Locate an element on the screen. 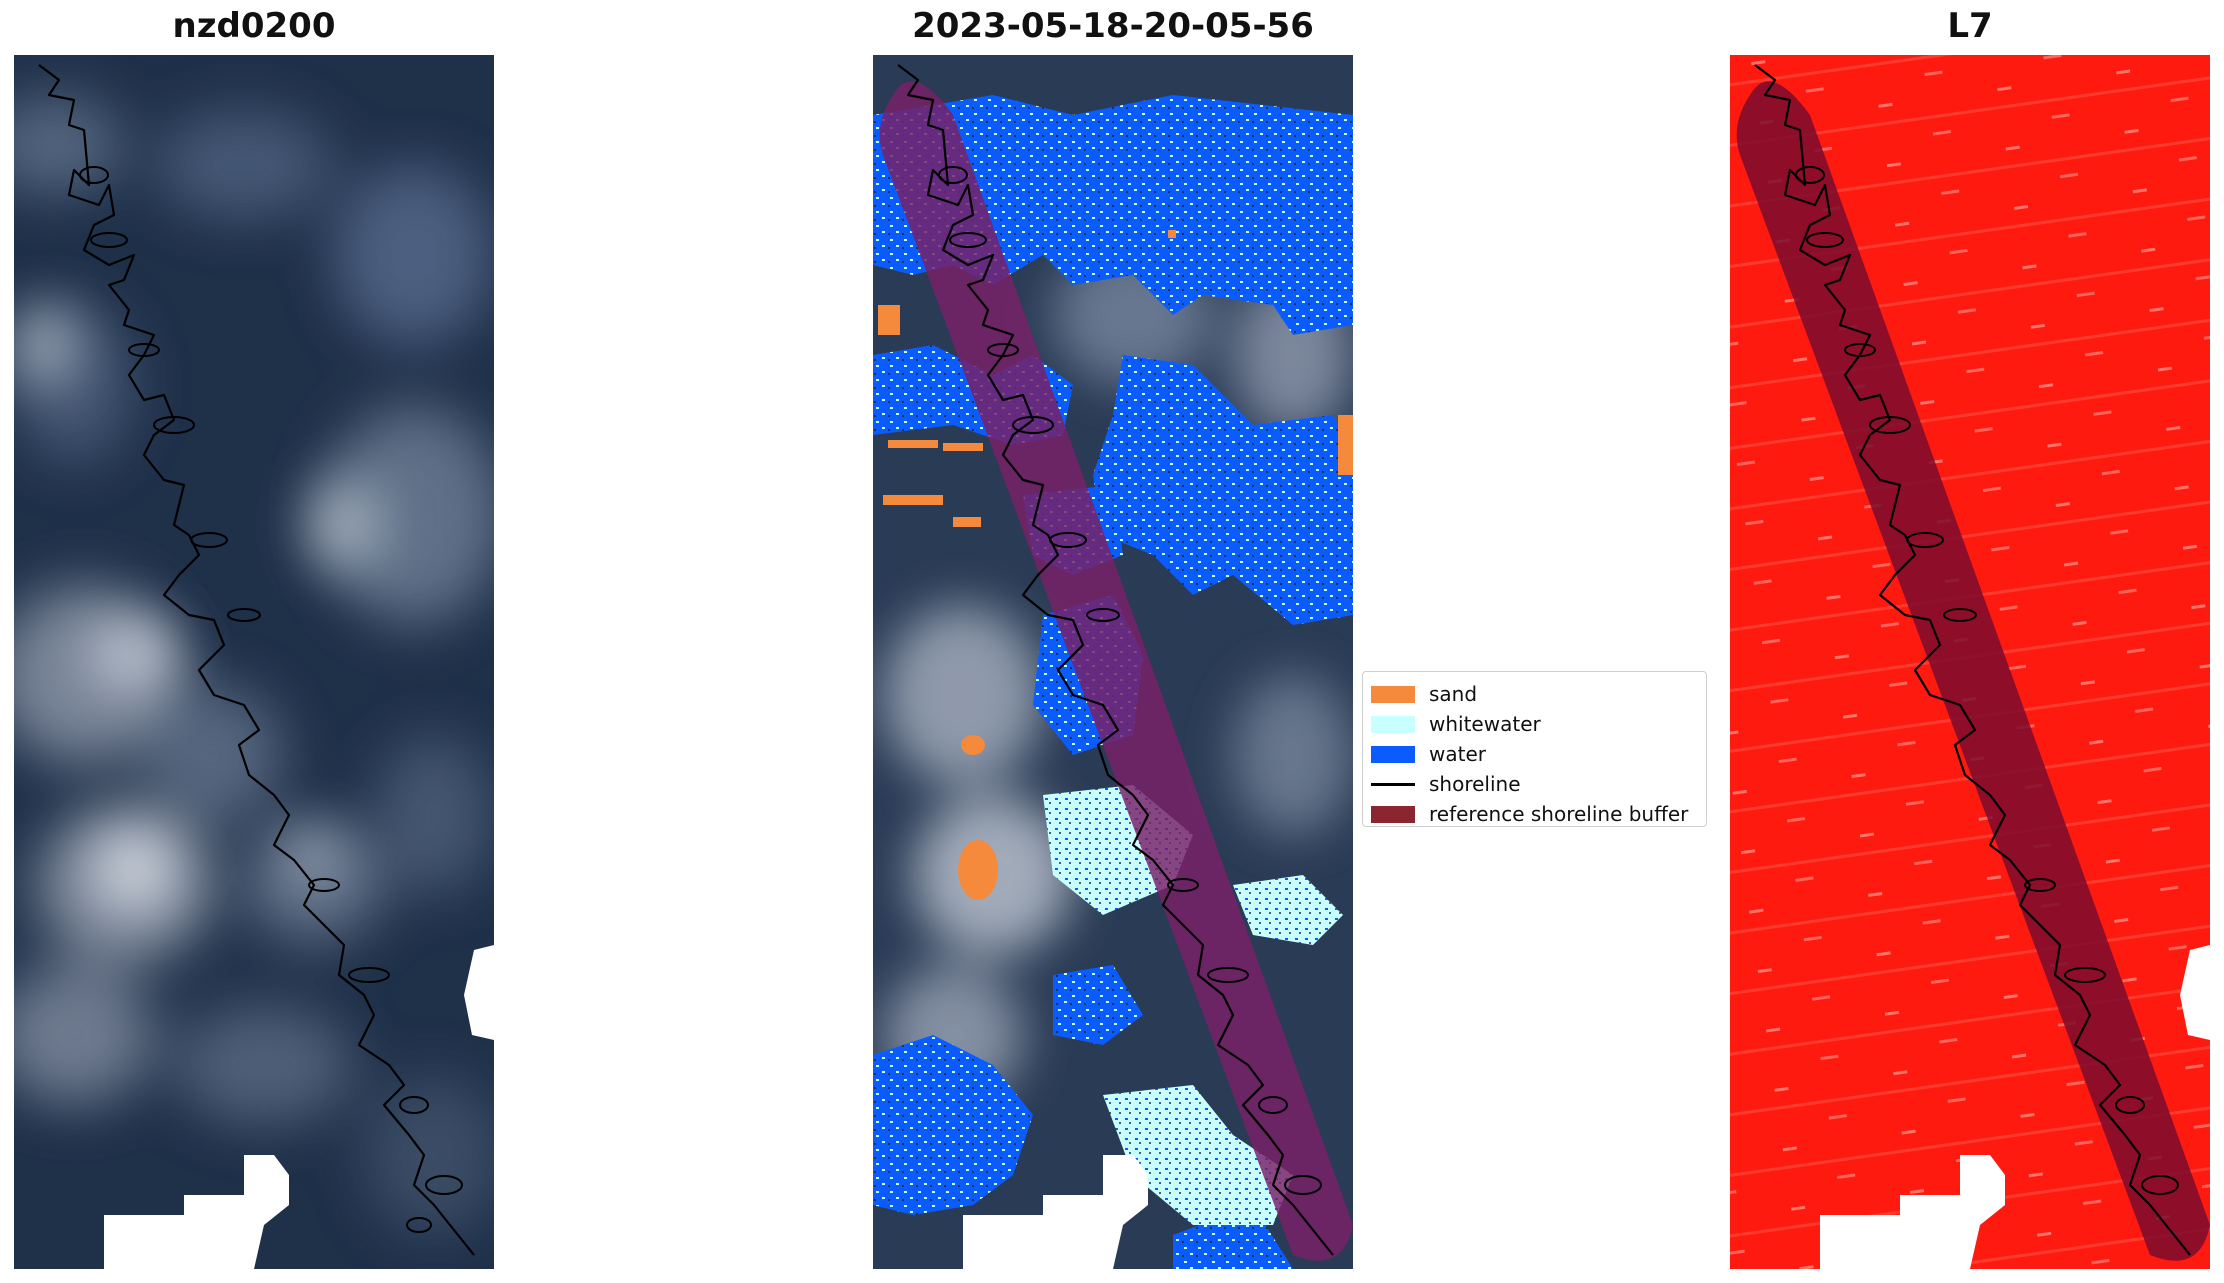 The width and height of the screenshot is (2224, 1283). legend-label: whitewater is located at coordinates (1485, 724).